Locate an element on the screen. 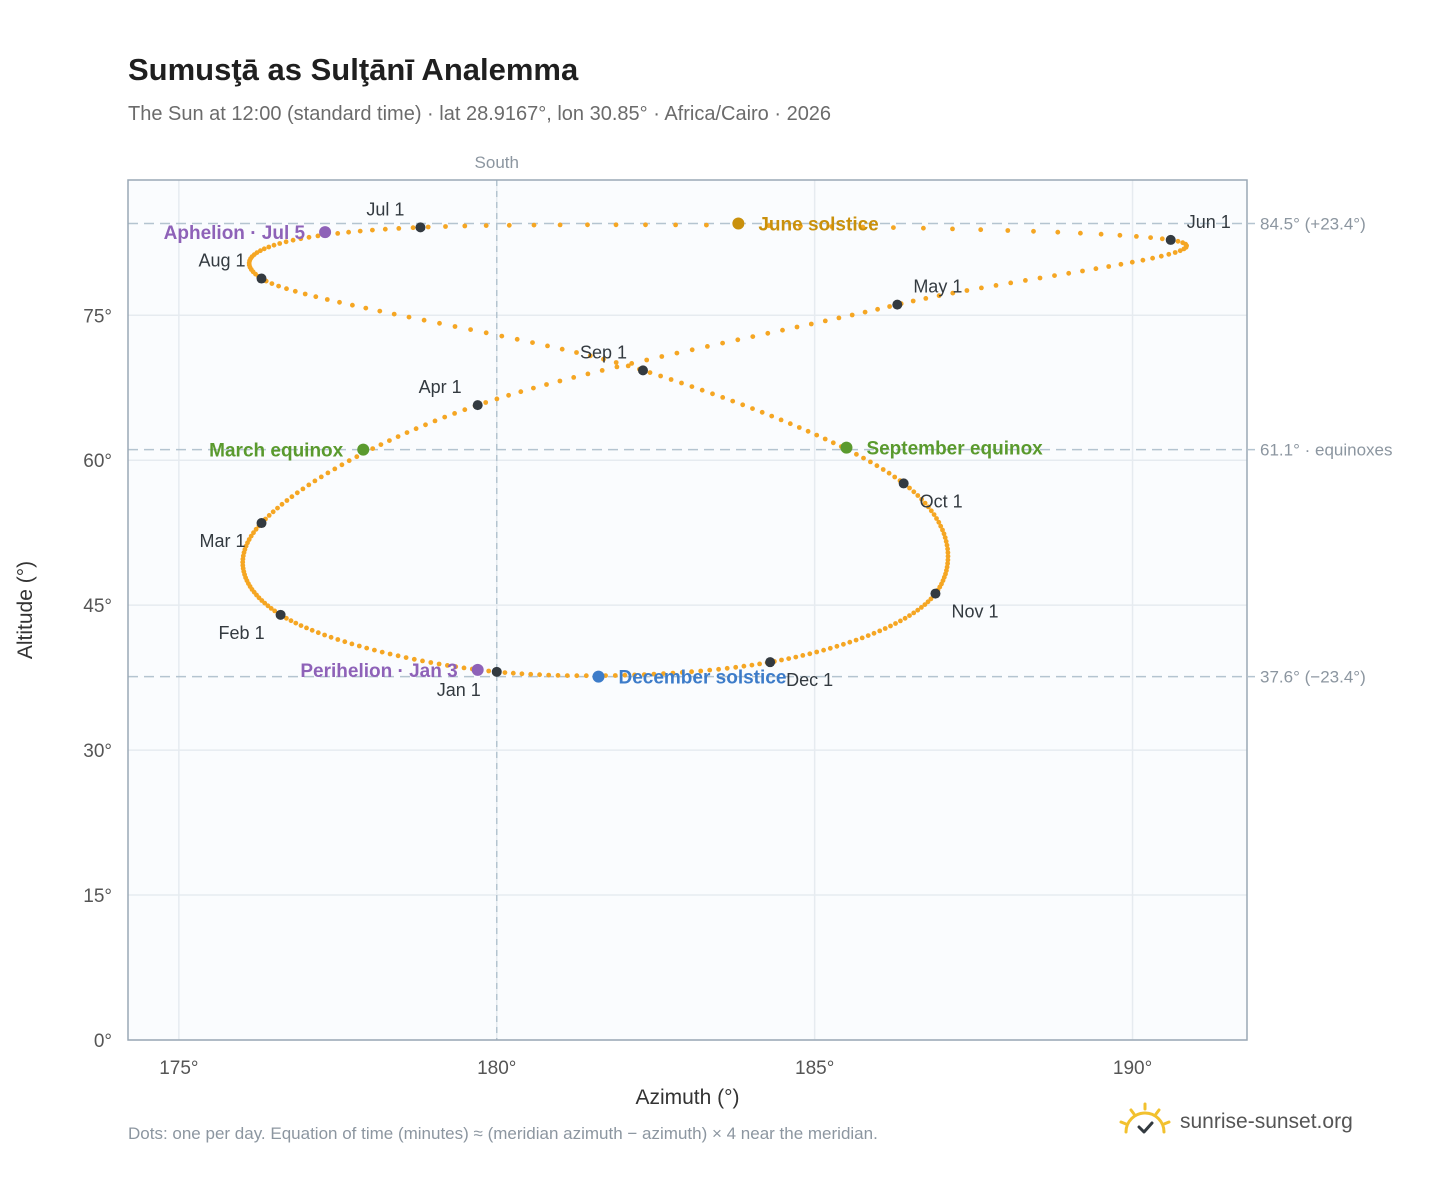 The height and width of the screenshot is (1188, 1448). event-marker is located at coordinates (846, 447).